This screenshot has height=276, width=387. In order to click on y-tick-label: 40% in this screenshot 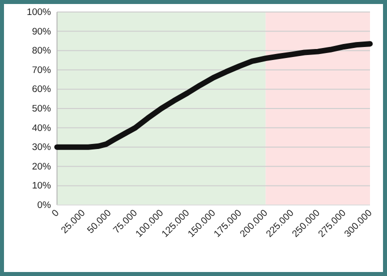, I will do `click(42, 128)`.